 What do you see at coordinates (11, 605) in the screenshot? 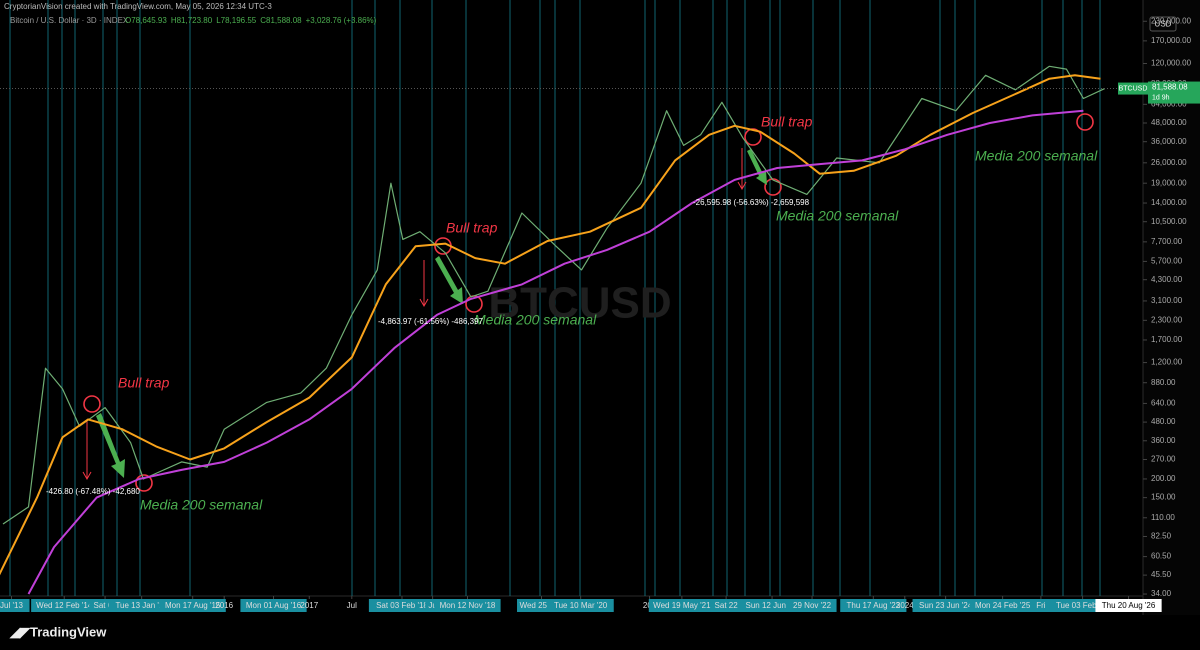
I see `x-tick-label: Jul '13` at bounding box center [11, 605].